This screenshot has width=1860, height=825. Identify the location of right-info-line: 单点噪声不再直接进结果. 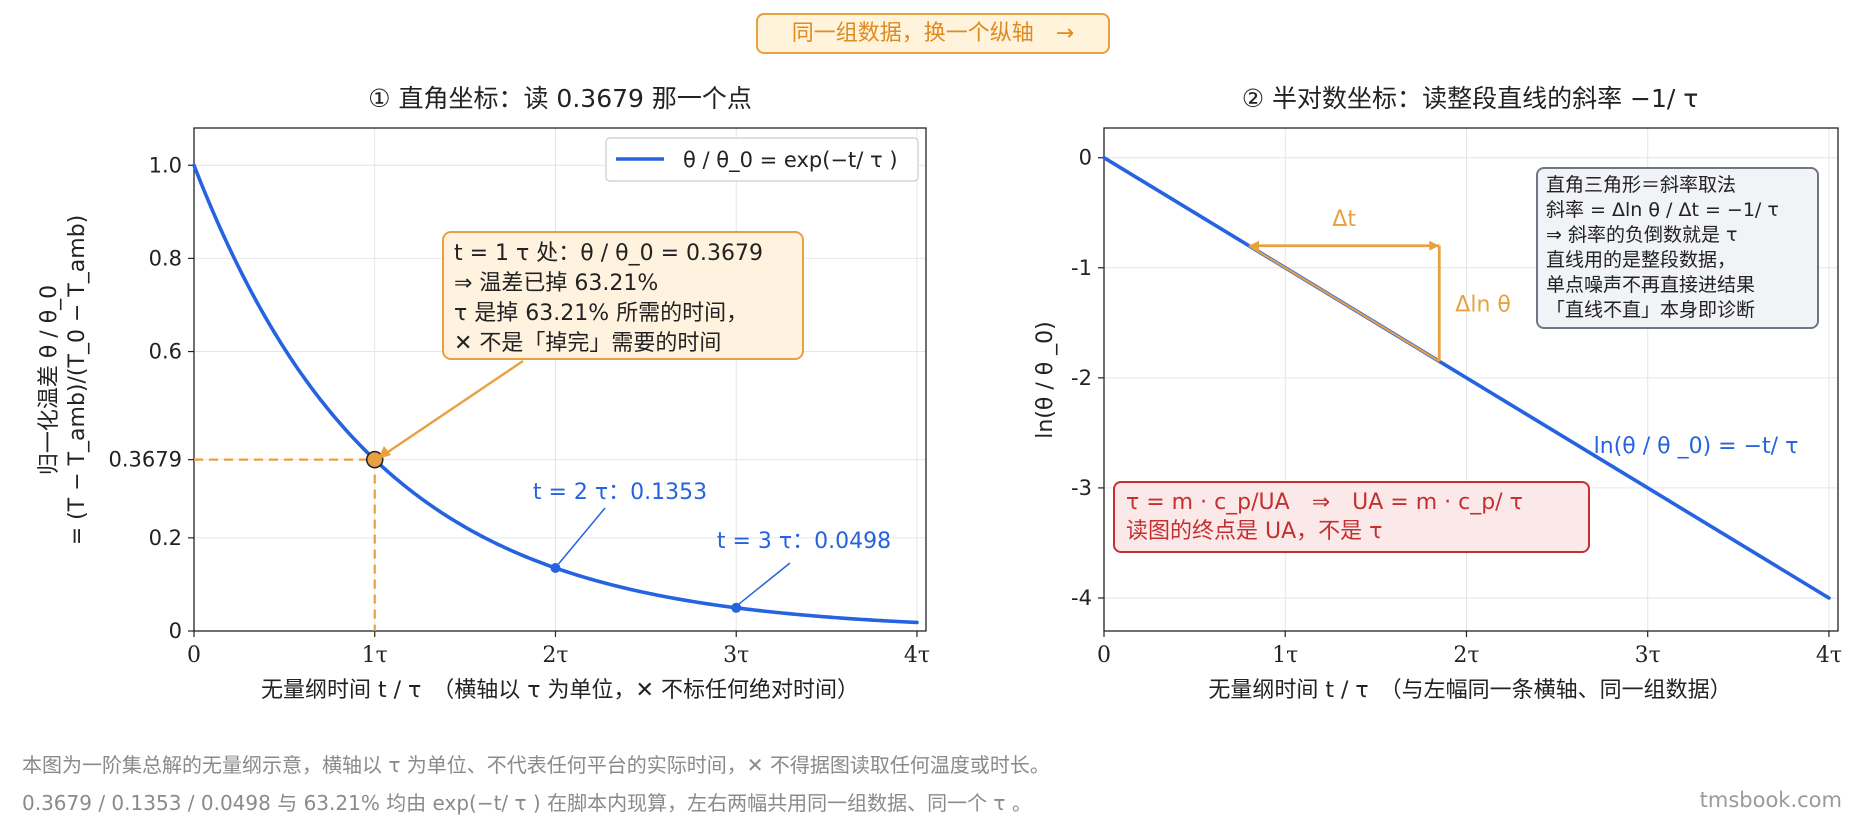
(1650, 285).